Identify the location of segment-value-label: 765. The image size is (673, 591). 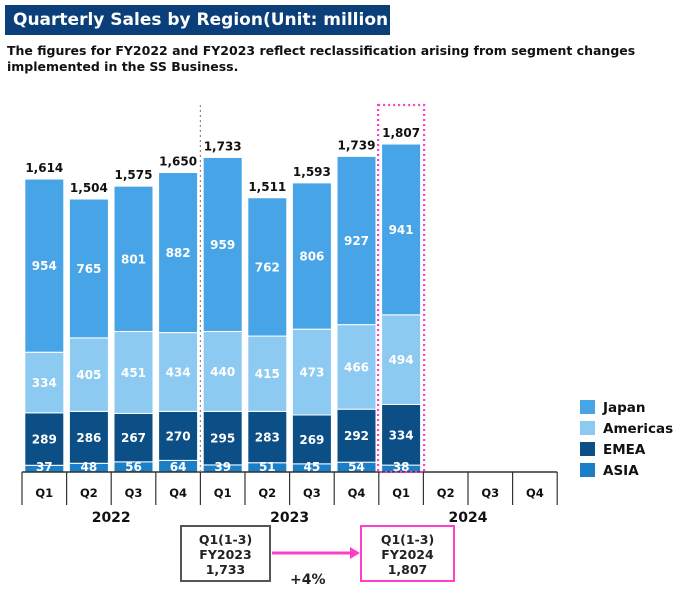
(88, 269).